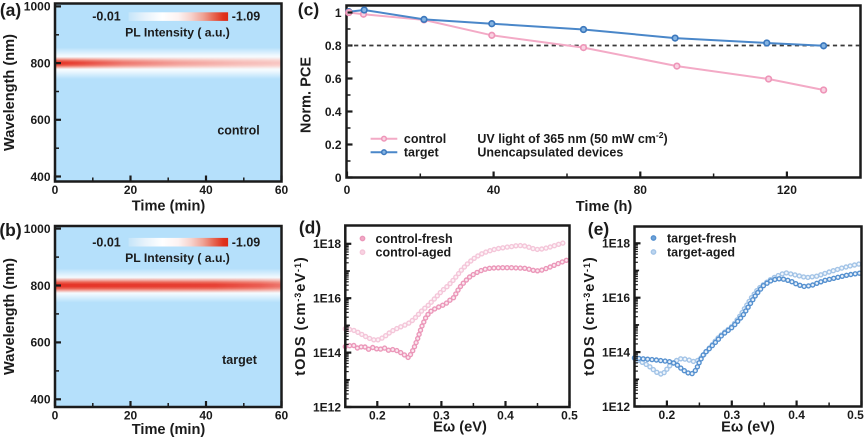 This screenshot has height=440, width=865. I want to click on svg-text: Norm. PCE, so click(307, 95).